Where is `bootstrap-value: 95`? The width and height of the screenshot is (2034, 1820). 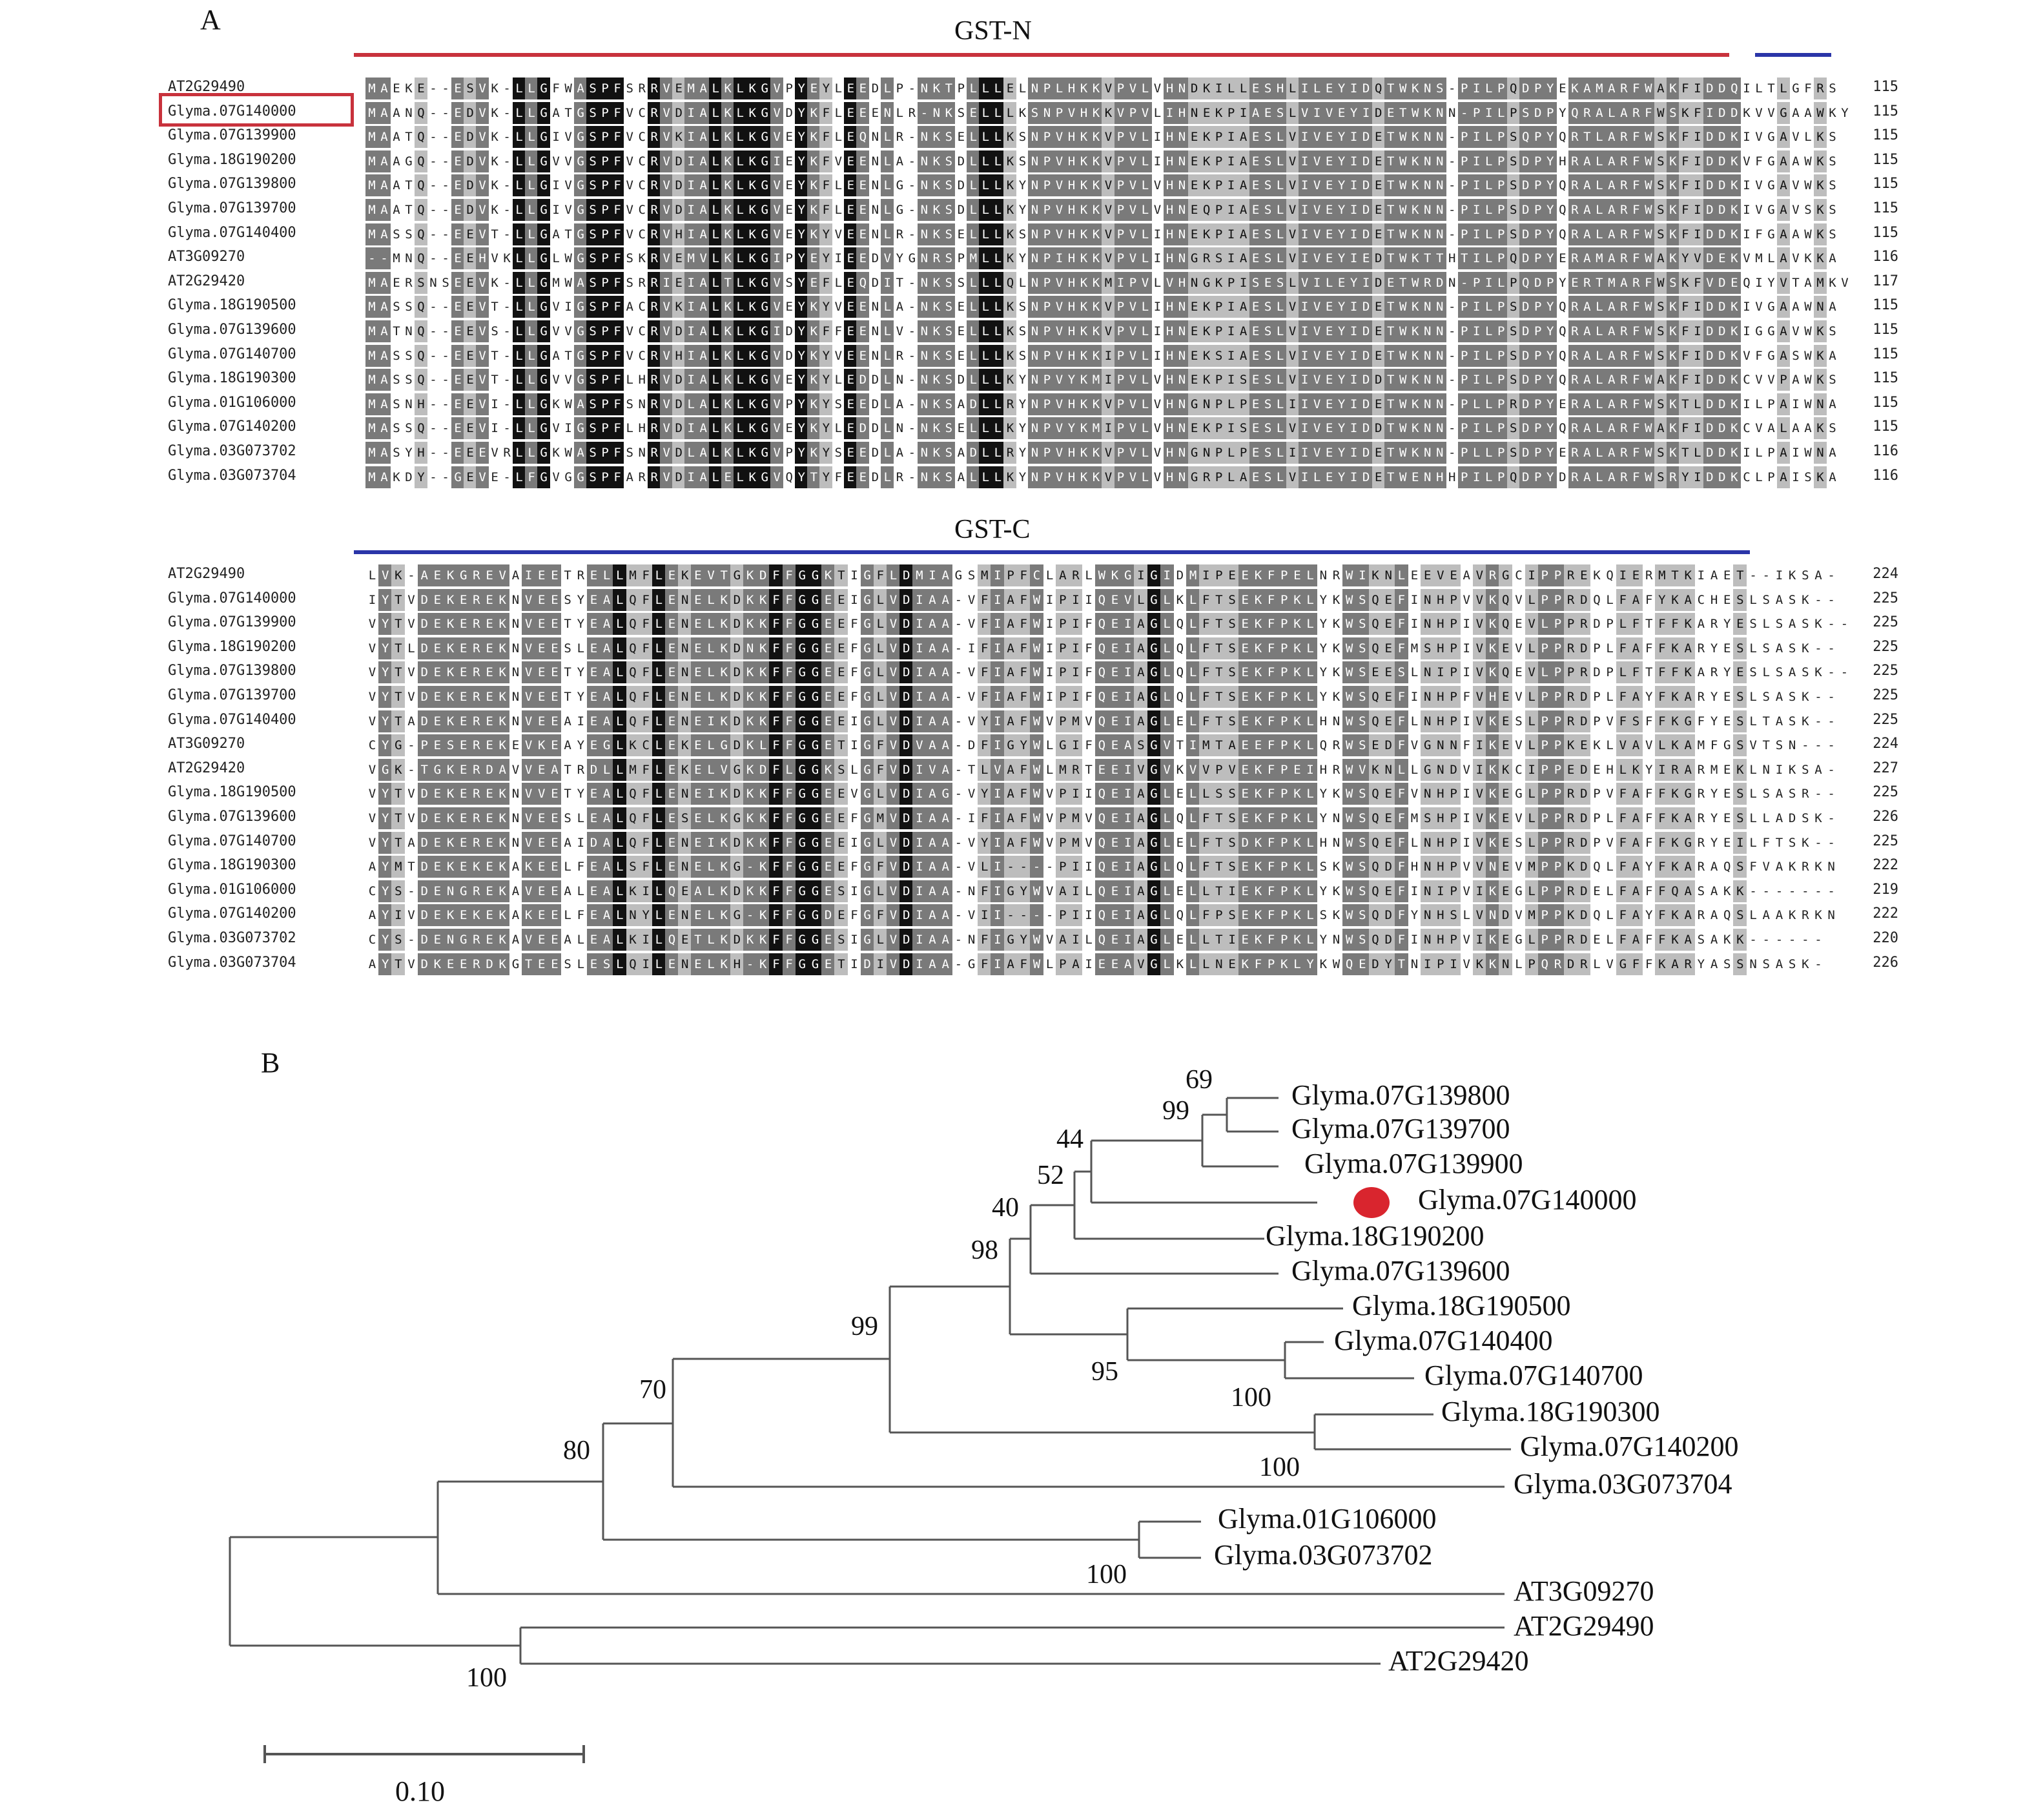 bootstrap-value: 95 is located at coordinates (1104, 1372).